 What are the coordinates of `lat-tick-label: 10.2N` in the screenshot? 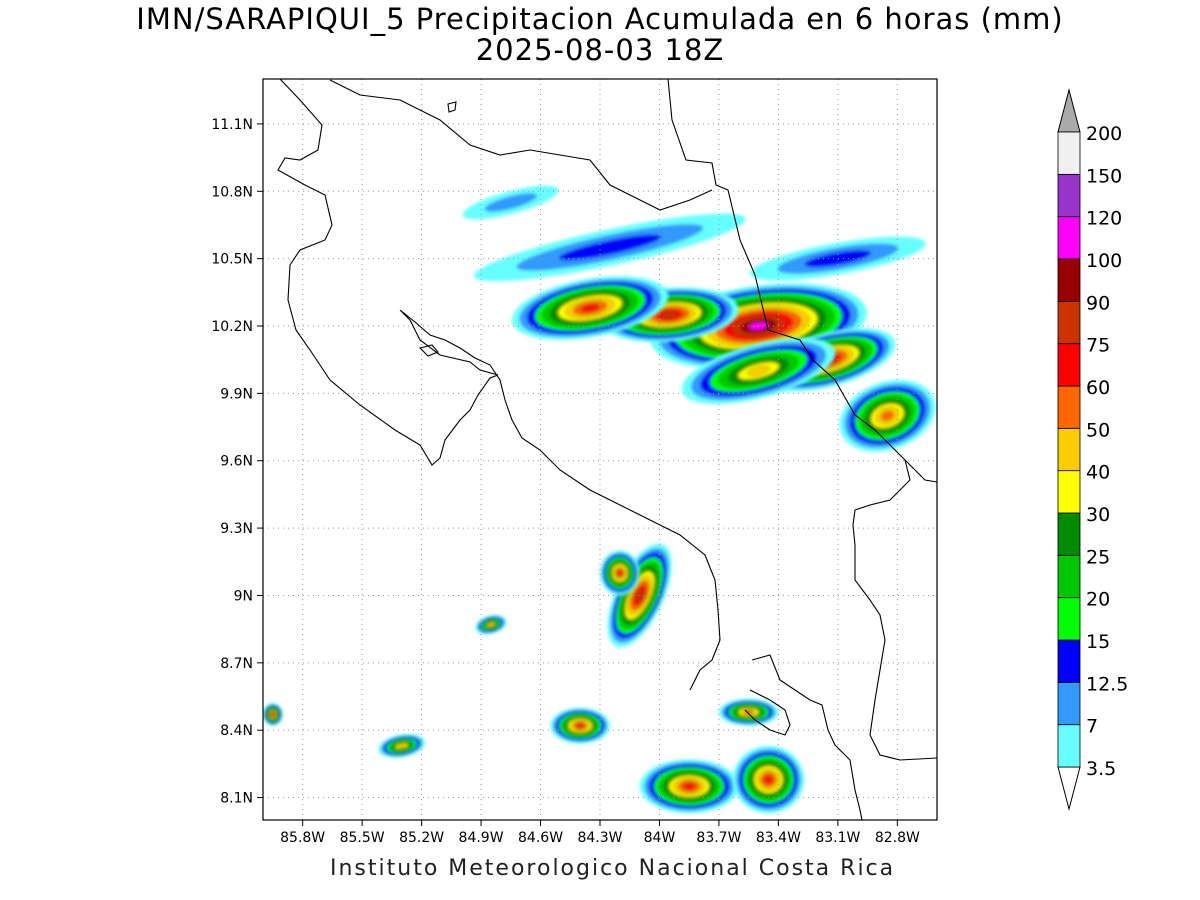 It's located at (232, 327).